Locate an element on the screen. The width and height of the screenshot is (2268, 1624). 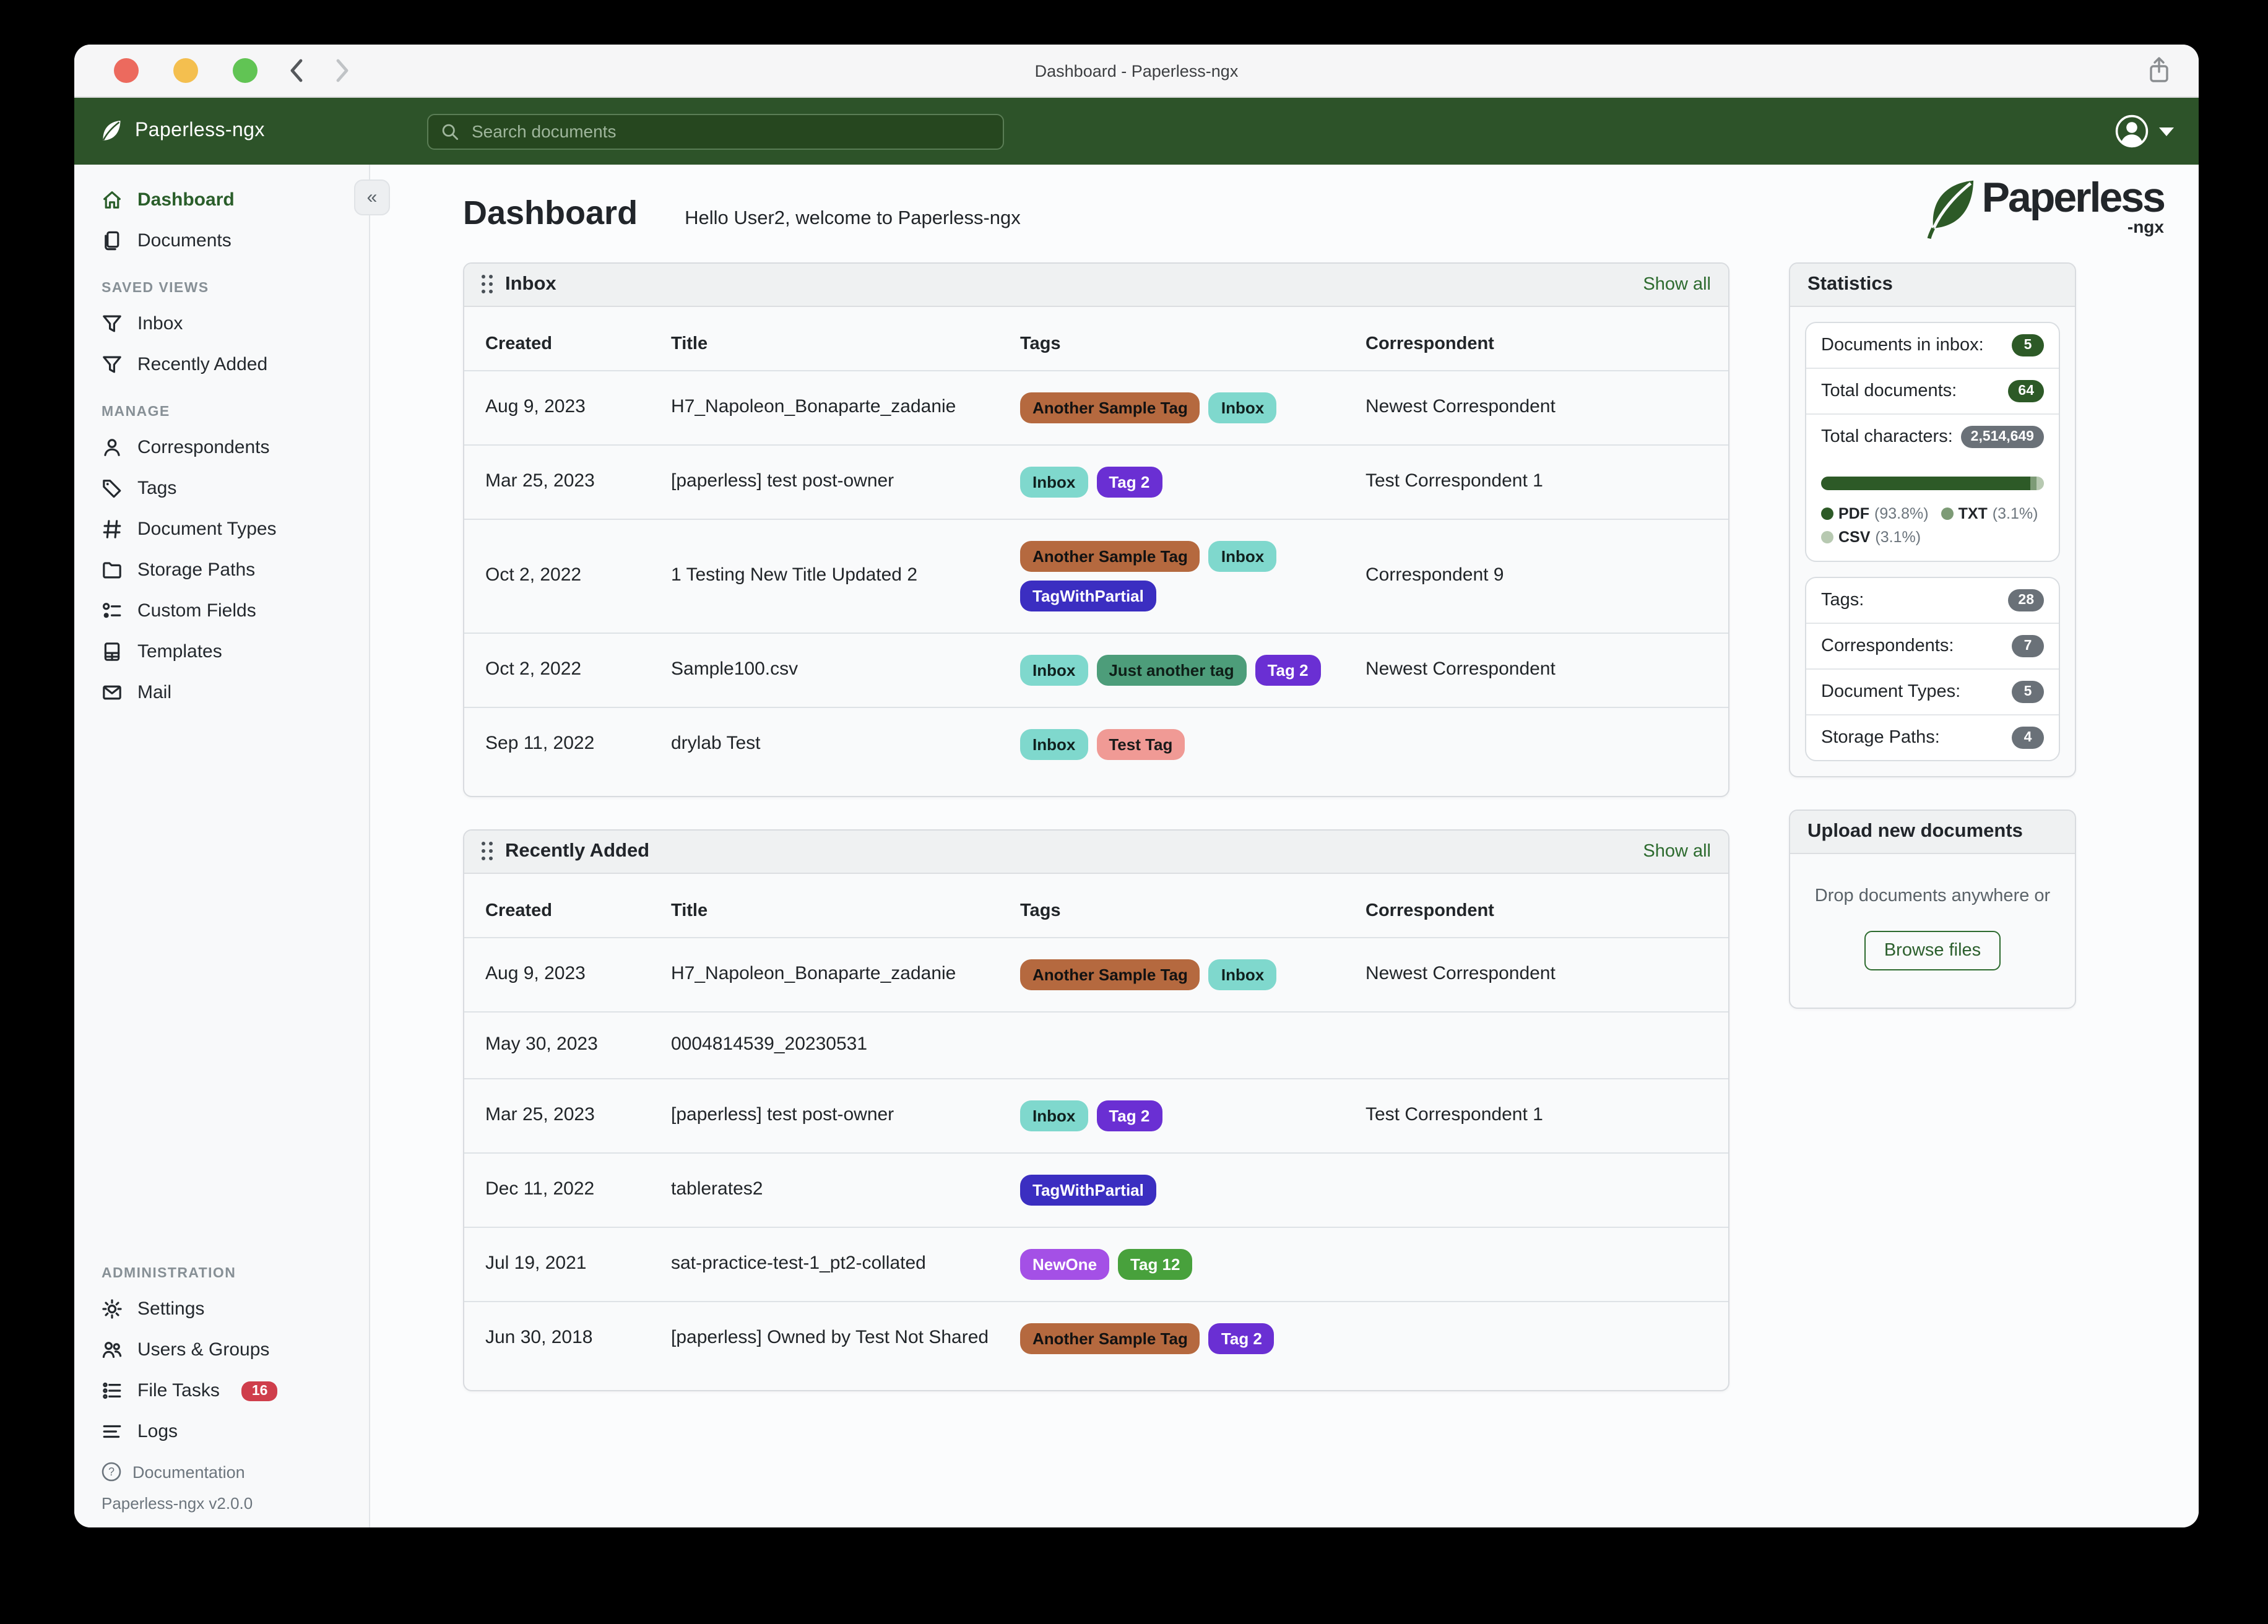
created-cell: Jun 30, 2018 is located at coordinates (539, 1337).